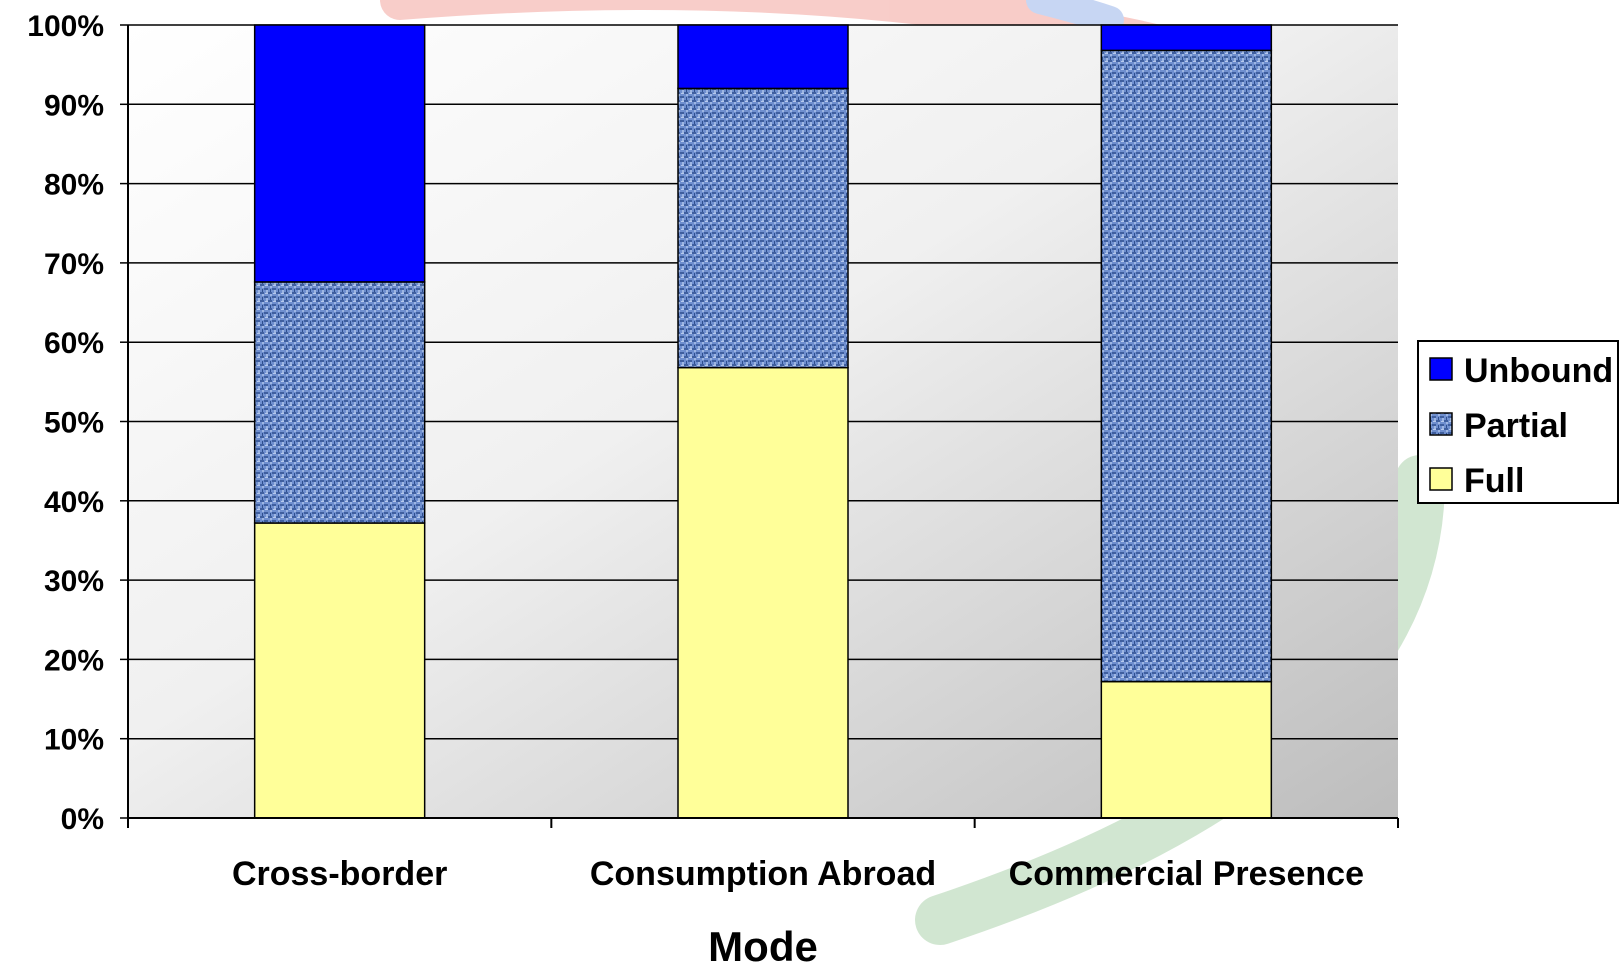 The image size is (1620, 965). I want to click on legend-swatch-unbound, so click(1441, 369).